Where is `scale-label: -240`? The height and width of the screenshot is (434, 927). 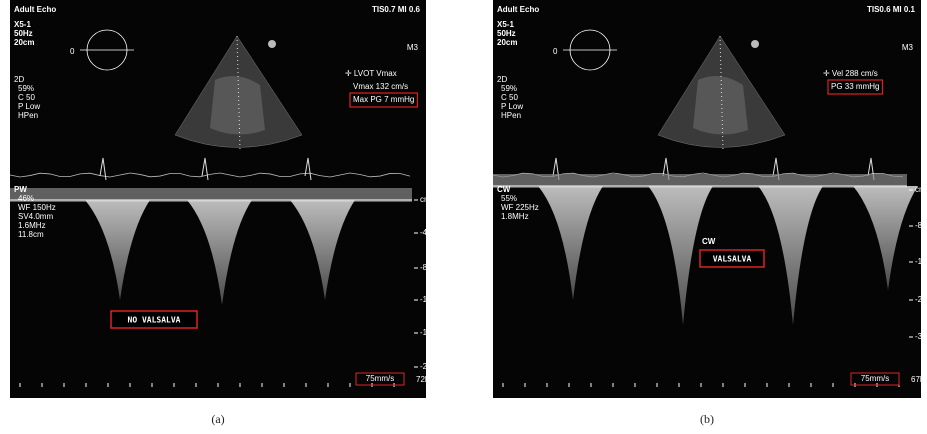
scale-label: -240 is located at coordinates (921, 299).